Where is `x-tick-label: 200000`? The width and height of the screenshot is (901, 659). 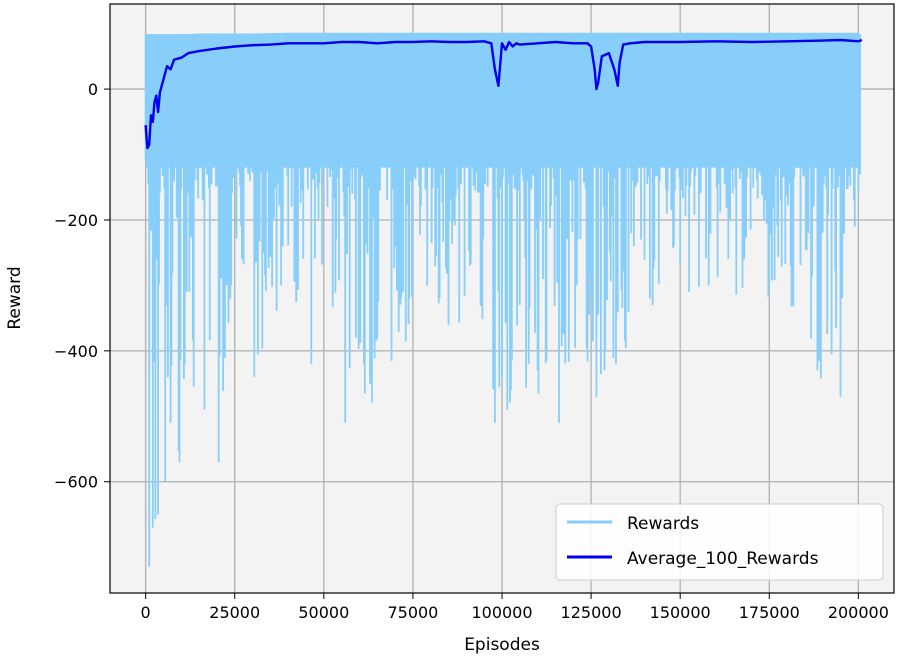
x-tick-label: 200000 is located at coordinates (858, 612).